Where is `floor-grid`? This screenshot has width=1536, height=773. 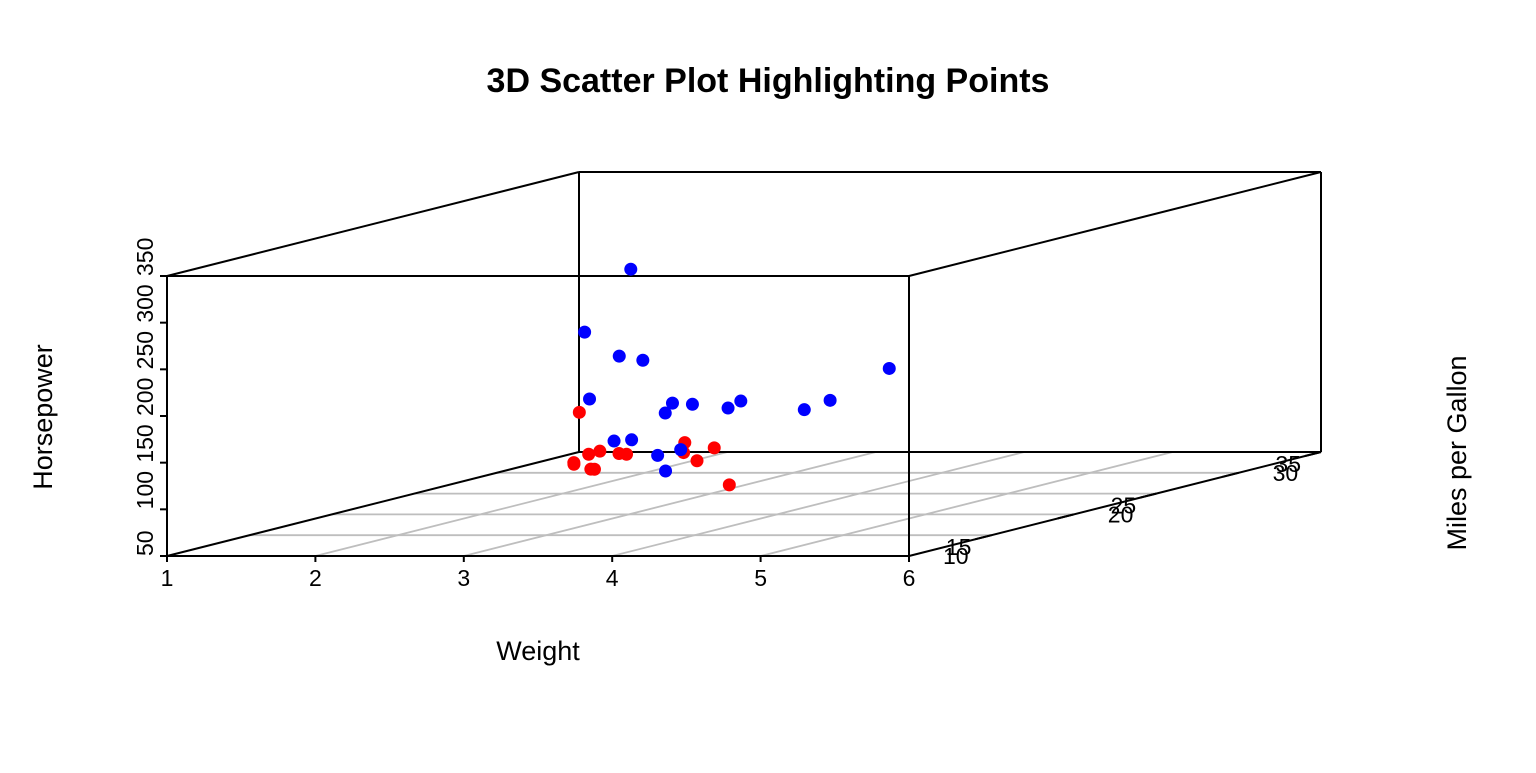 floor-grid is located at coordinates (744, 504).